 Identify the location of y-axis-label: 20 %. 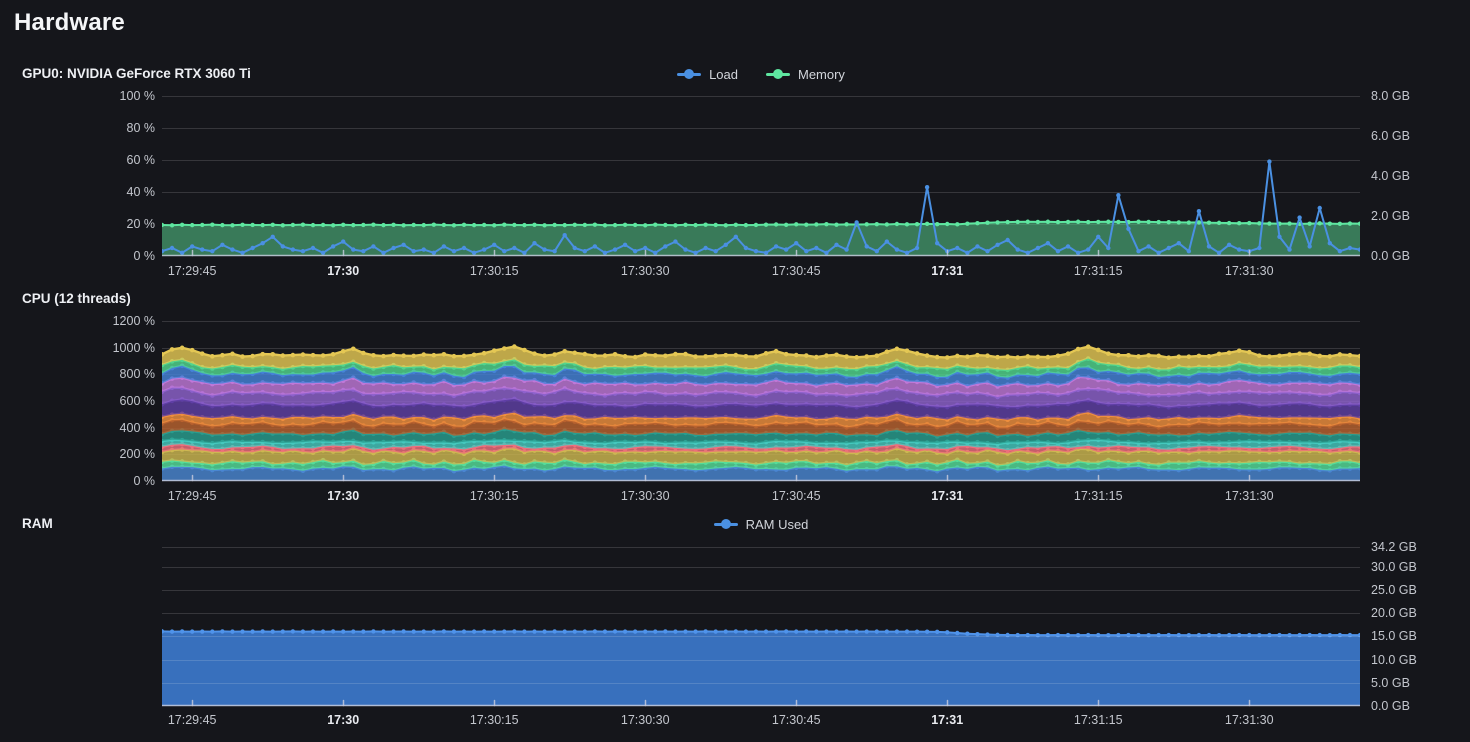
(141, 224).